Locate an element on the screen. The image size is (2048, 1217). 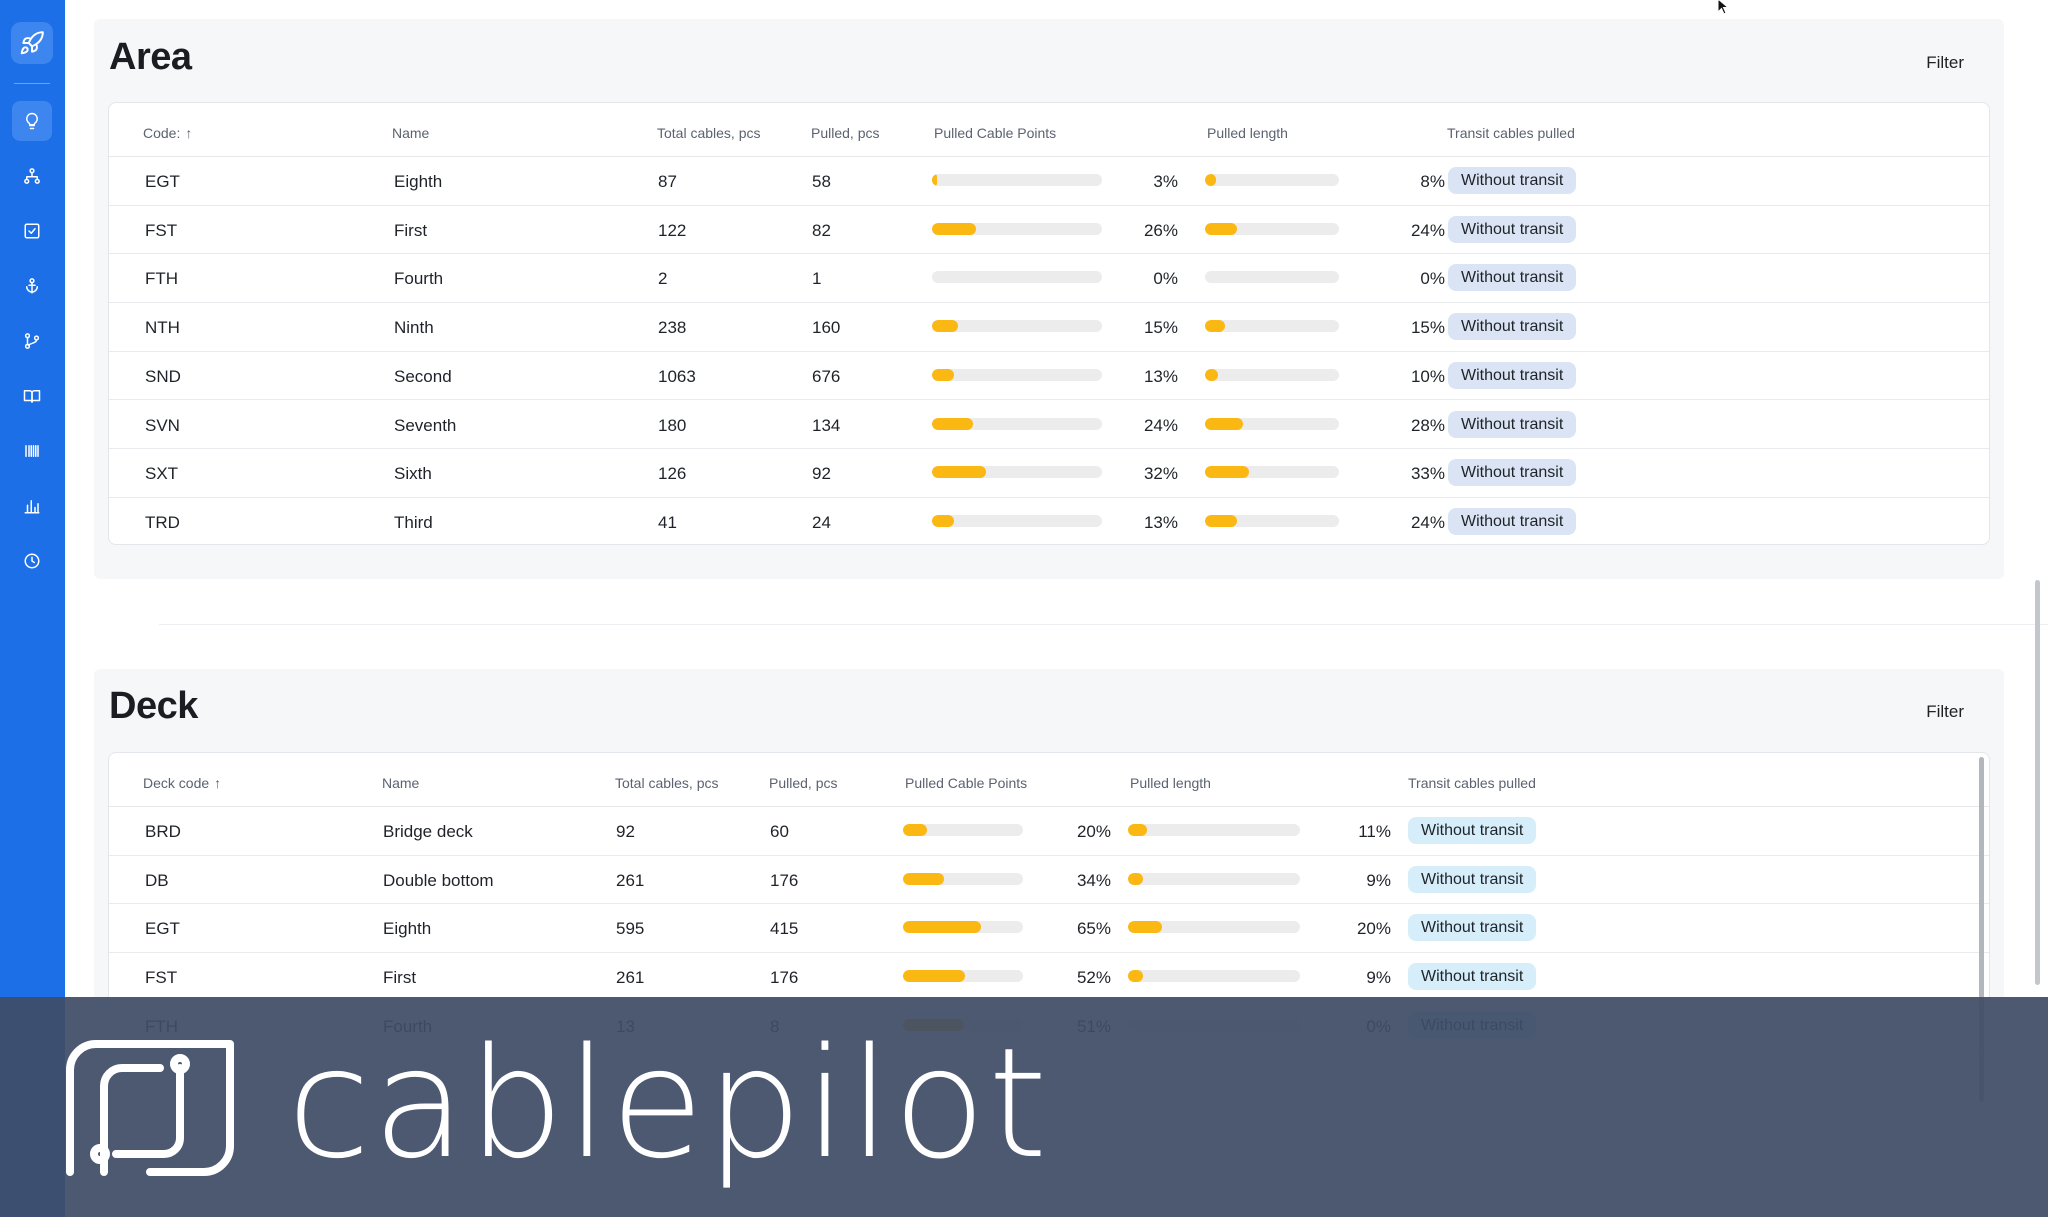
area-col-code: Code: ↑ is located at coordinates (168, 133).